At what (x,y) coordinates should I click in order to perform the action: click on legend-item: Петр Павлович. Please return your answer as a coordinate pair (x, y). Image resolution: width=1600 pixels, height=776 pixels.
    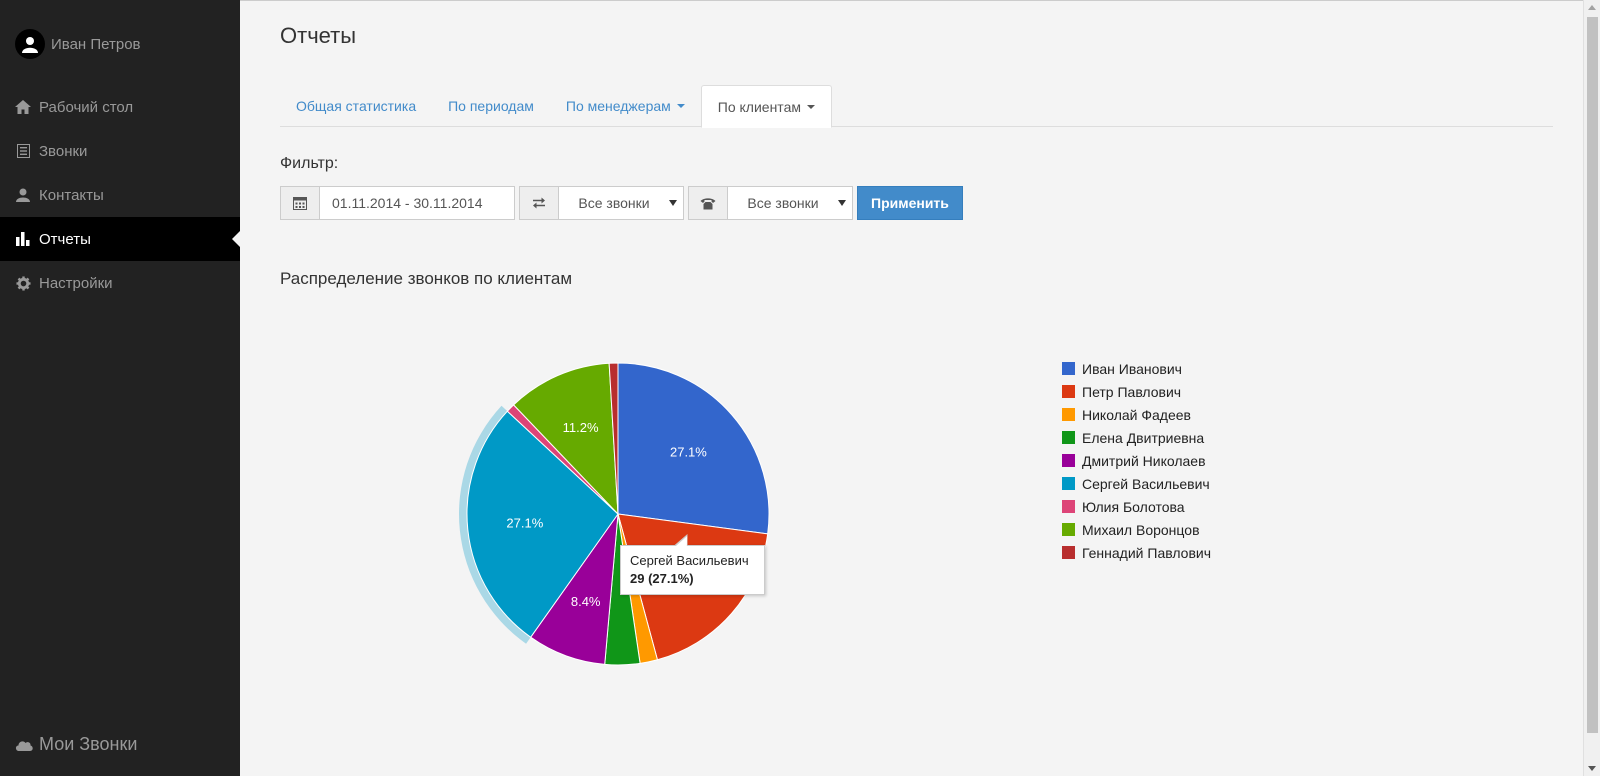
    Looking at the image, I should click on (1136, 391).